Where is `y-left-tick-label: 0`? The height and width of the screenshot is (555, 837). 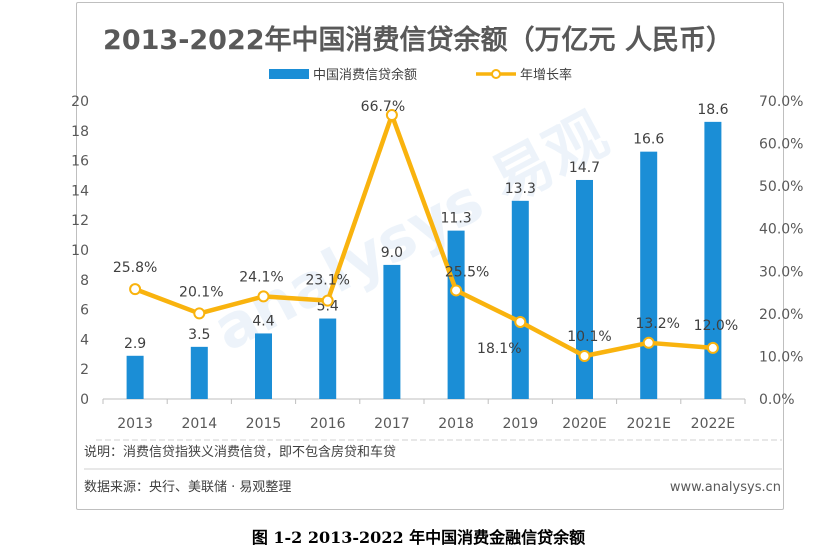
y-left-tick-label: 0 is located at coordinates (84, 400).